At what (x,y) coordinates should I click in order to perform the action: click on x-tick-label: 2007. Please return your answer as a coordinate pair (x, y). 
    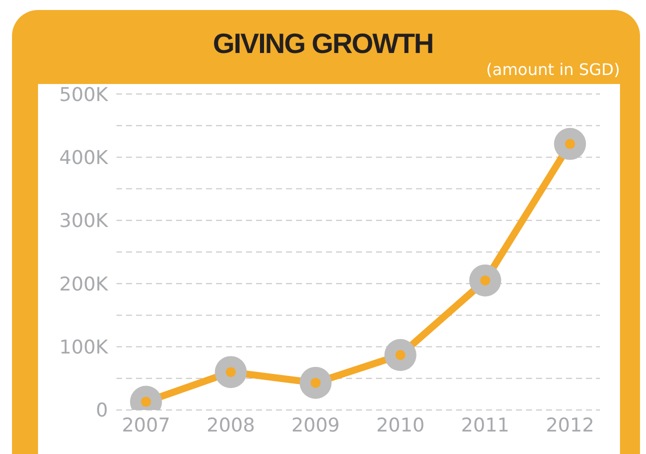
    Looking at the image, I should click on (146, 425).